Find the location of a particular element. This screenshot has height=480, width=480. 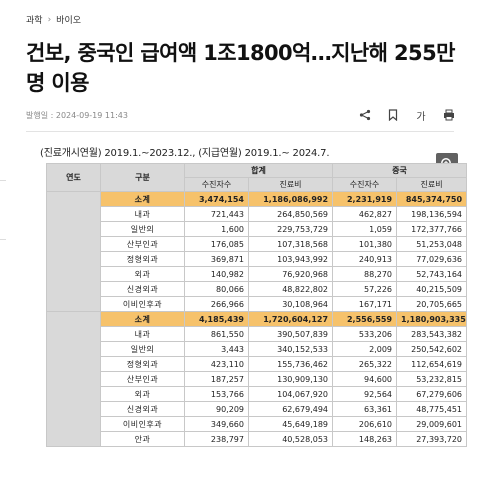

cn-cost-cell: 40,215,509 is located at coordinates (432, 289).